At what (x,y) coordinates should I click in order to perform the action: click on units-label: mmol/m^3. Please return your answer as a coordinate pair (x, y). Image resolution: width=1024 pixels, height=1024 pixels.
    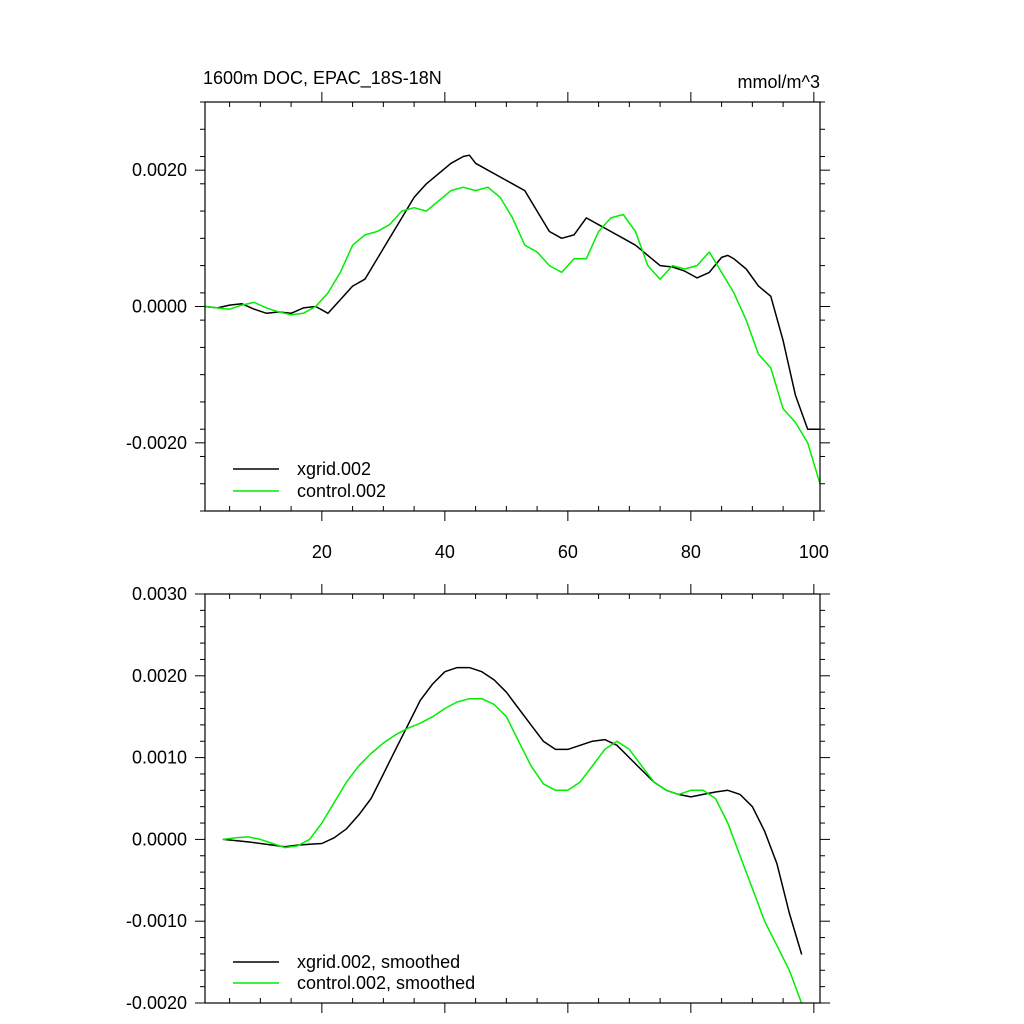
    Looking at the image, I should click on (779, 82).